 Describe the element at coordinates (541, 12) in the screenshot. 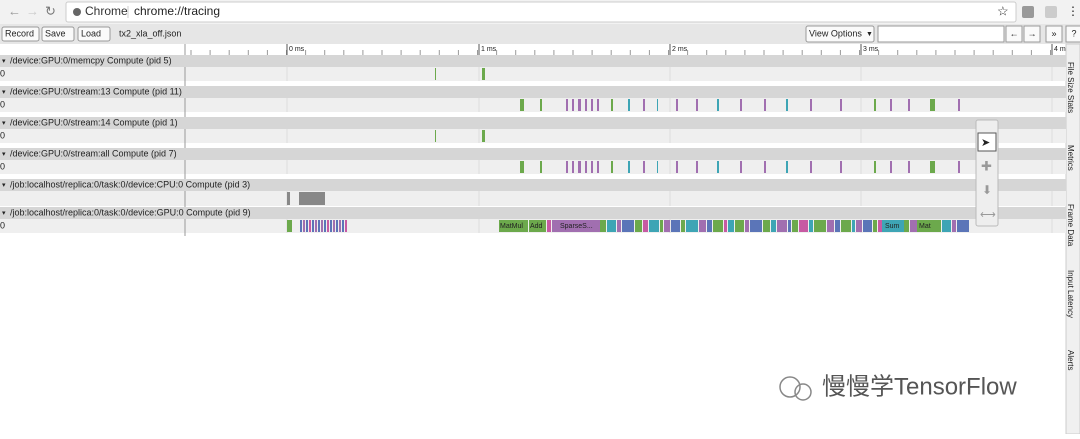

I see `address-bar` at that location.